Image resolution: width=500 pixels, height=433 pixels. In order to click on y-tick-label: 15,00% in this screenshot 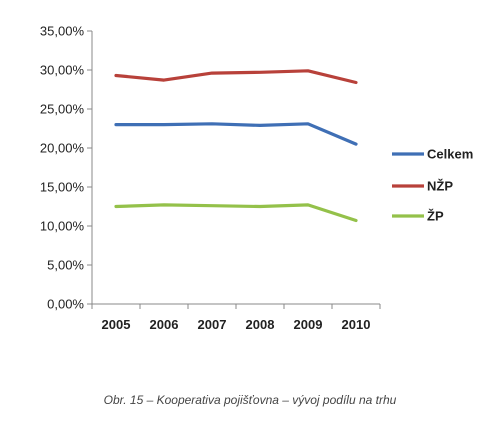, I will do `click(62, 187)`.